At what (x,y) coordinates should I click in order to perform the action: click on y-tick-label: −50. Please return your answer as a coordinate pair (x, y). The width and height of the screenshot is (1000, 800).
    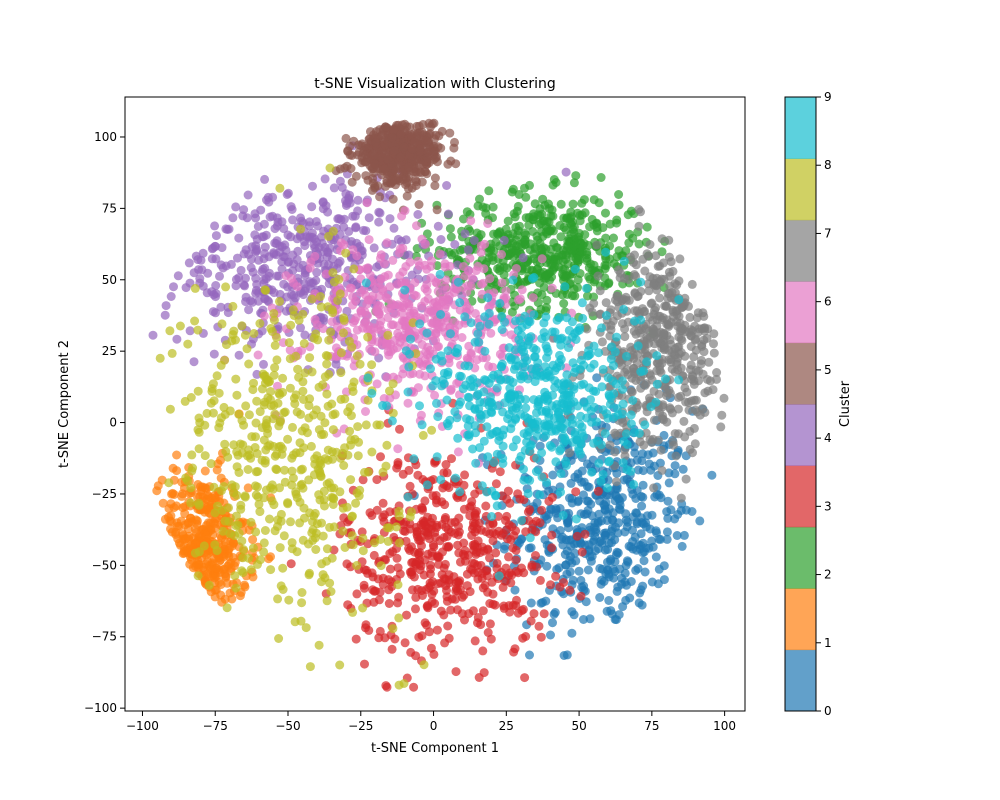
    Looking at the image, I should click on (104, 565).